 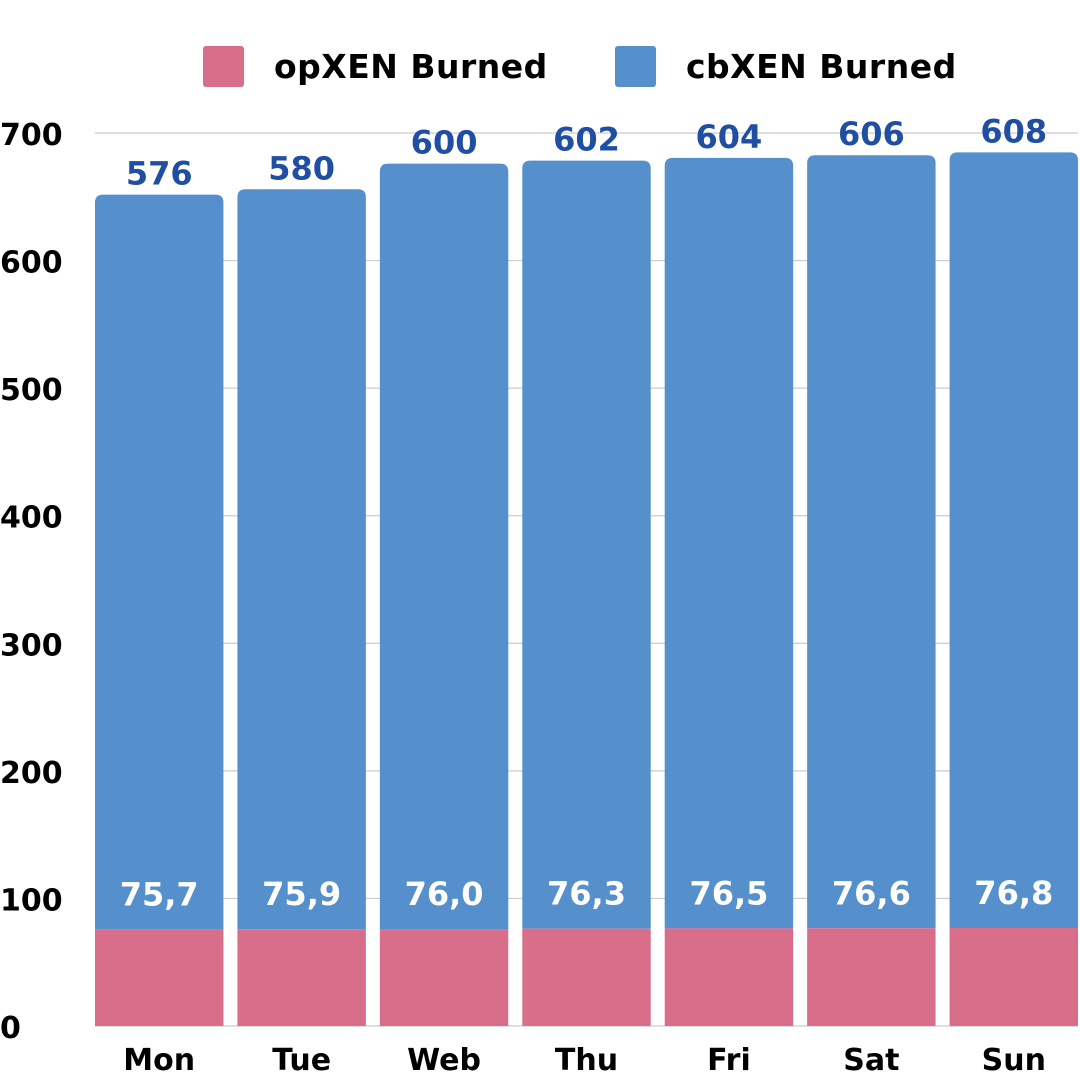 I want to click on y-tick-label: 500, so click(x=31, y=390).